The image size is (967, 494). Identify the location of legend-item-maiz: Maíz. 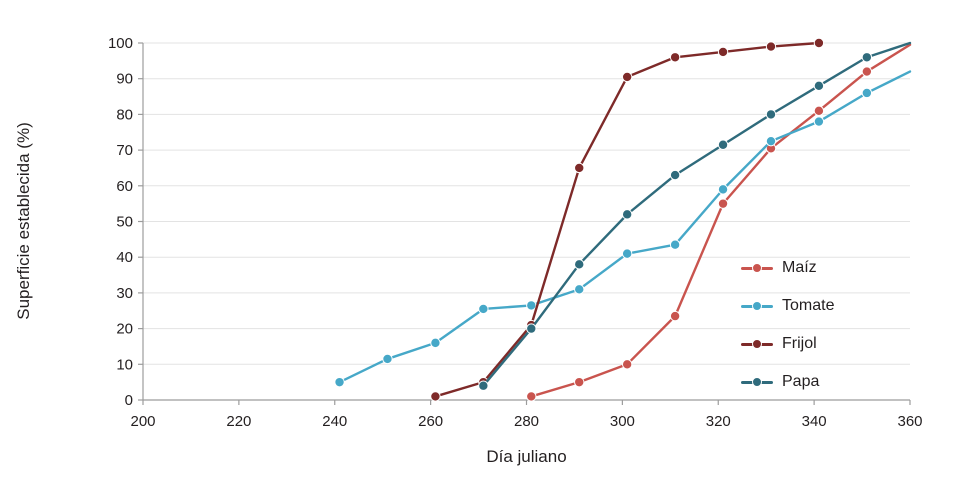
(787, 268).